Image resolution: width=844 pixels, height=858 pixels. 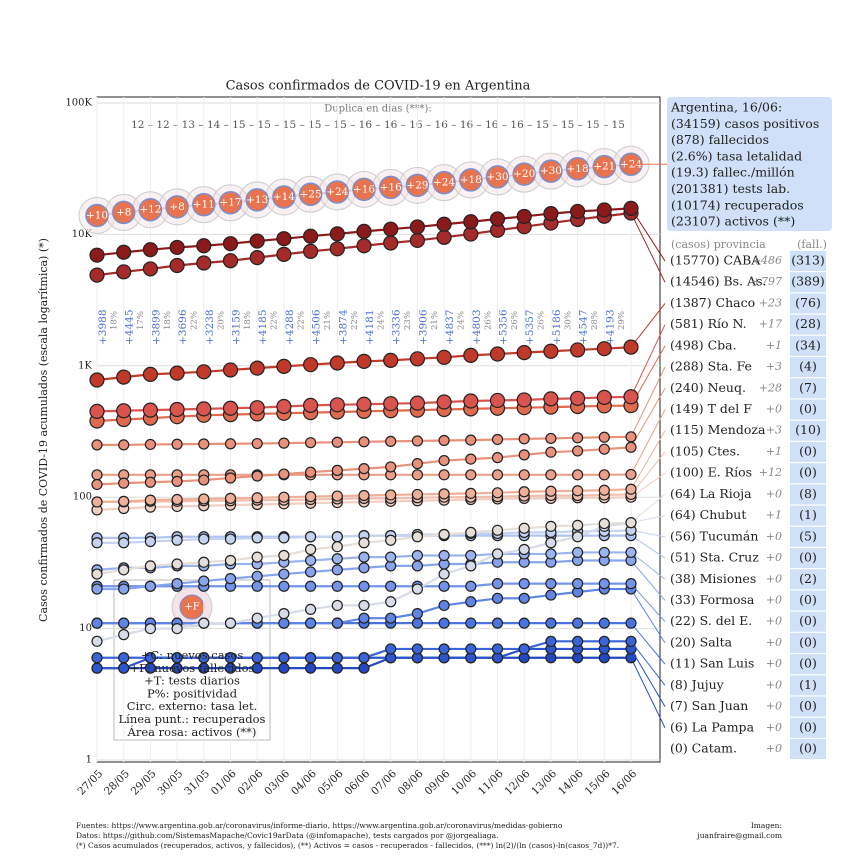 What do you see at coordinates (488, 320) in the screenshot?
I see `positivity-label: 26%` at bounding box center [488, 320].